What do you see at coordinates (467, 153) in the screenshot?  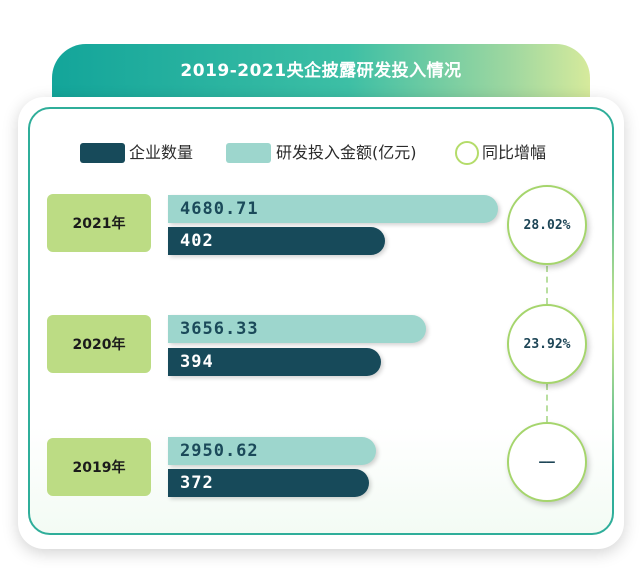 I see `legend-circle-growth` at bounding box center [467, 153].